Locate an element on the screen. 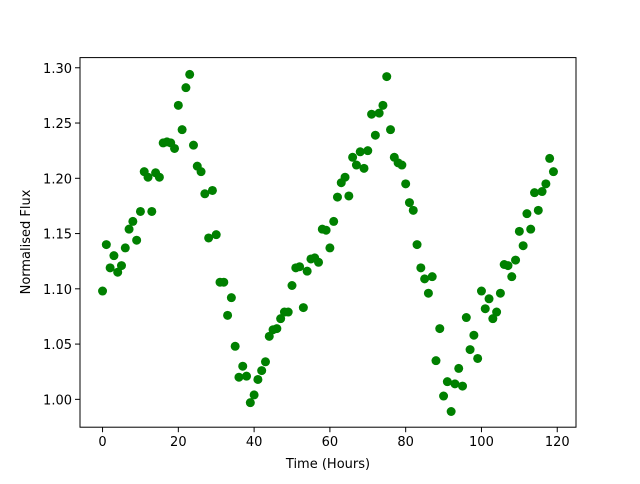 Image resolution: width=640 pixels, height=484 pixels. y-tick-label: 1.15 is located at coordinates (57, 235).